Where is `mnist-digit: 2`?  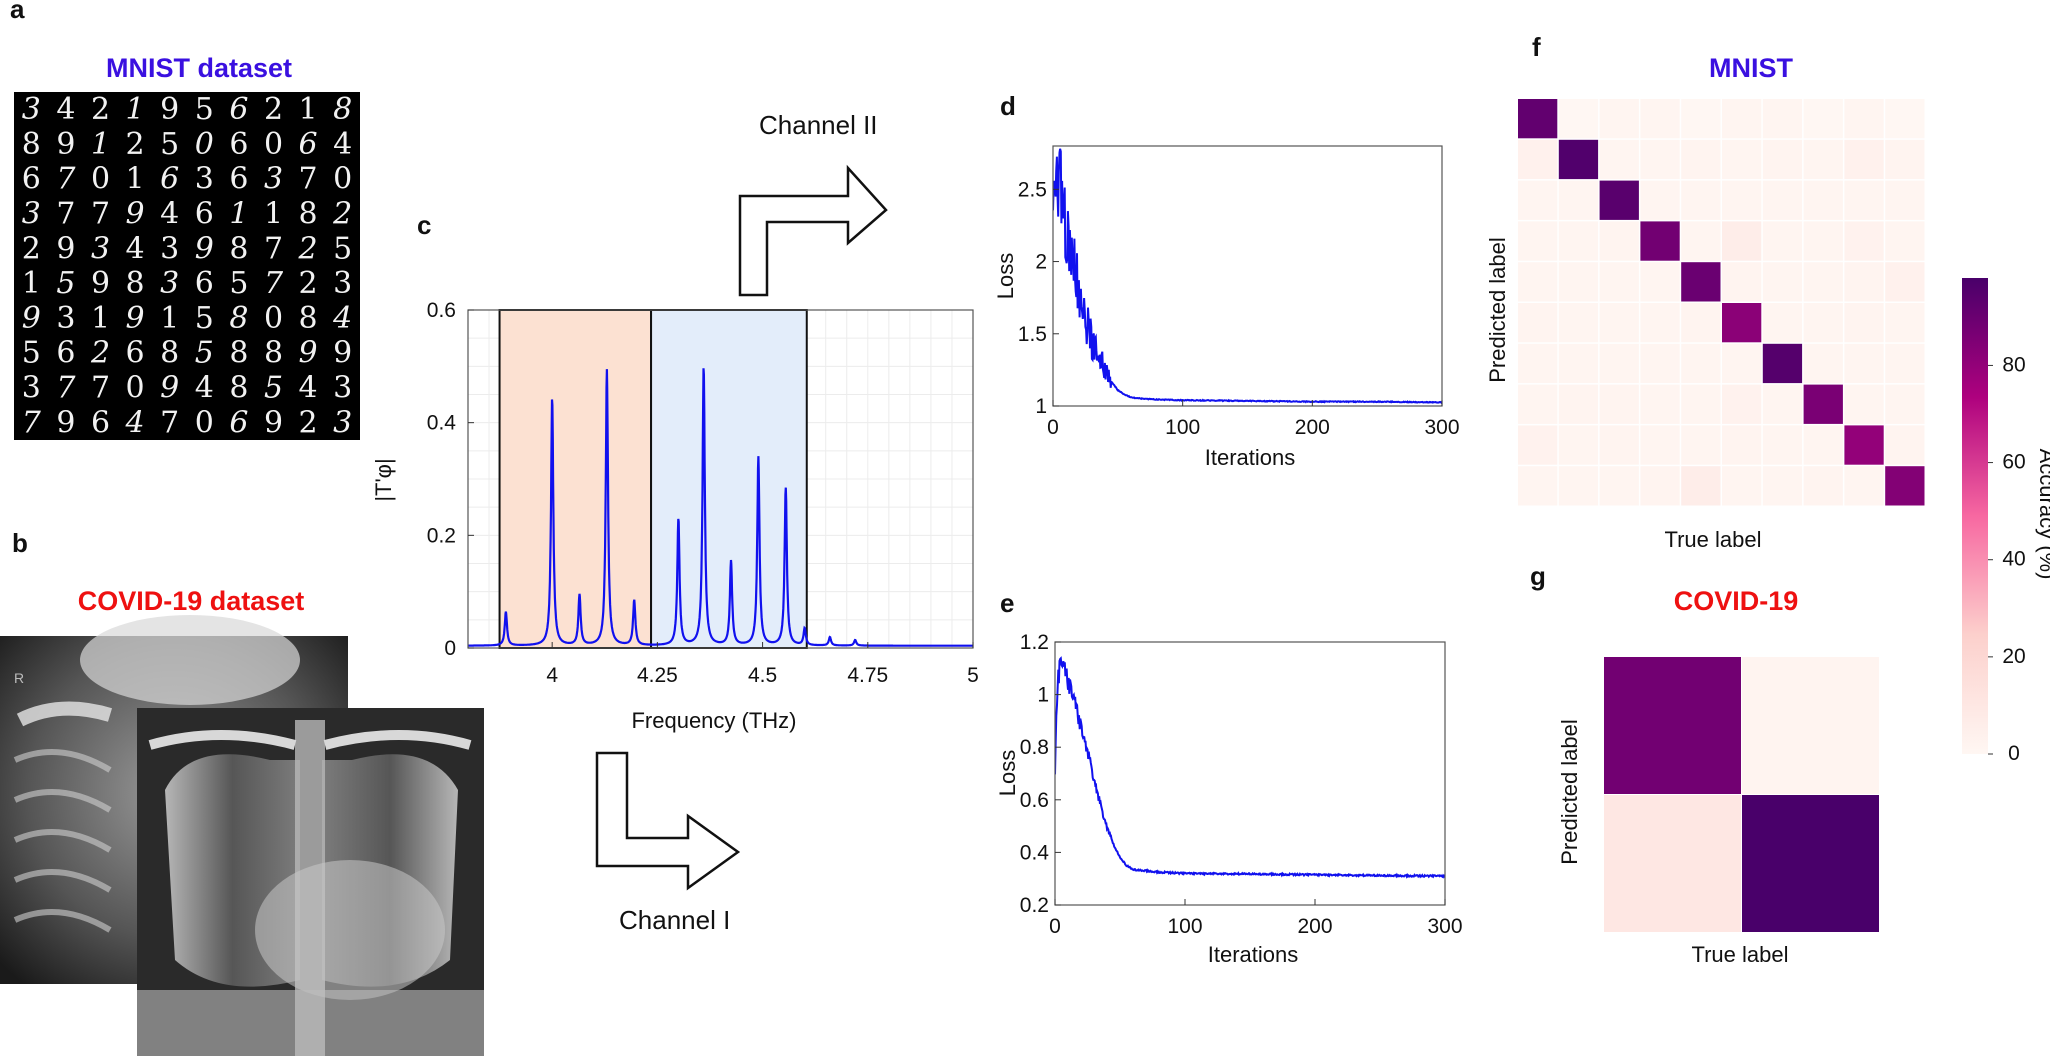
mnist-digit: 2 is located at coordinates (100, 353).